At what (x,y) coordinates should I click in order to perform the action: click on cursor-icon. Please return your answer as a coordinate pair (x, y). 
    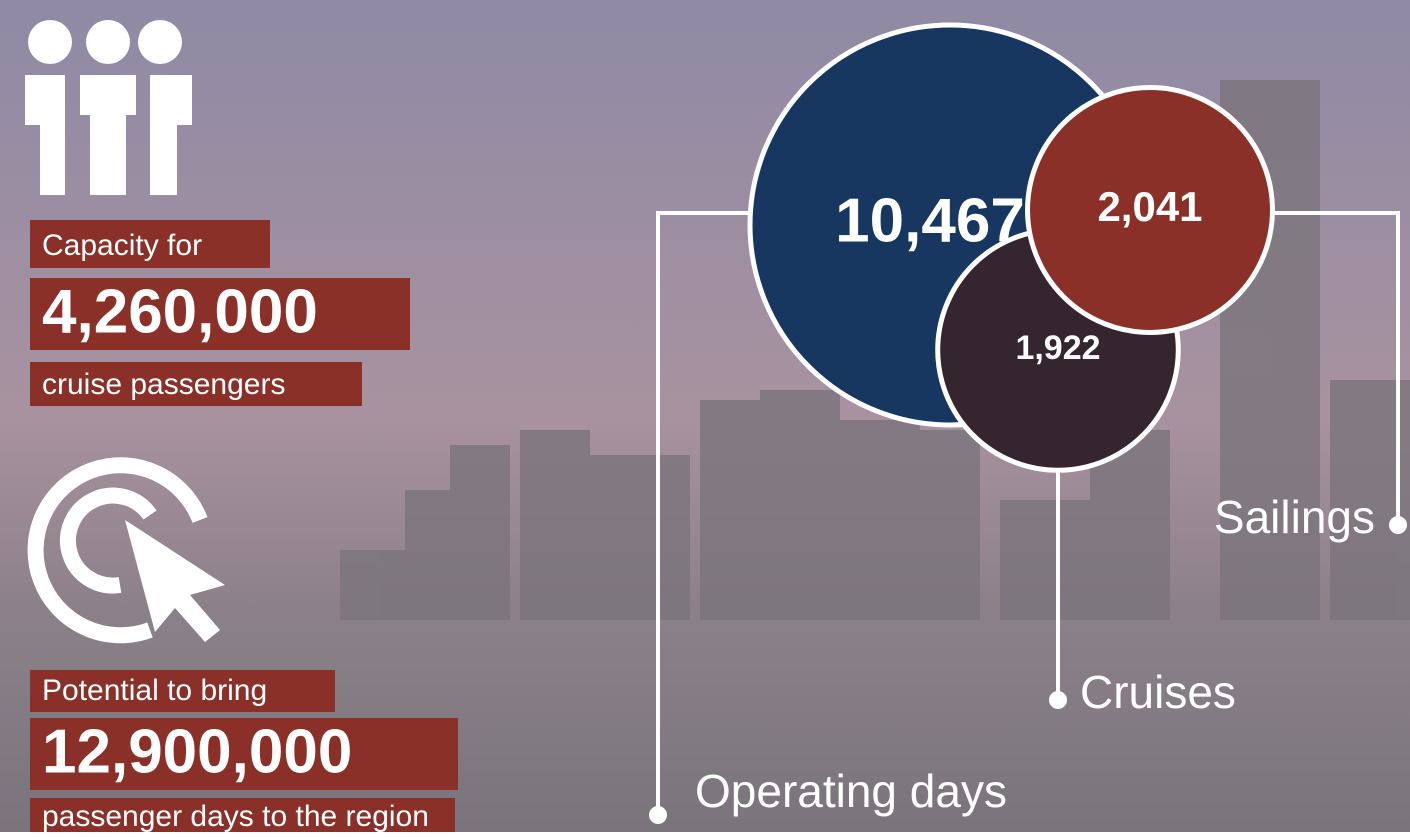
    Looking at the image, I should click on (175, 581).